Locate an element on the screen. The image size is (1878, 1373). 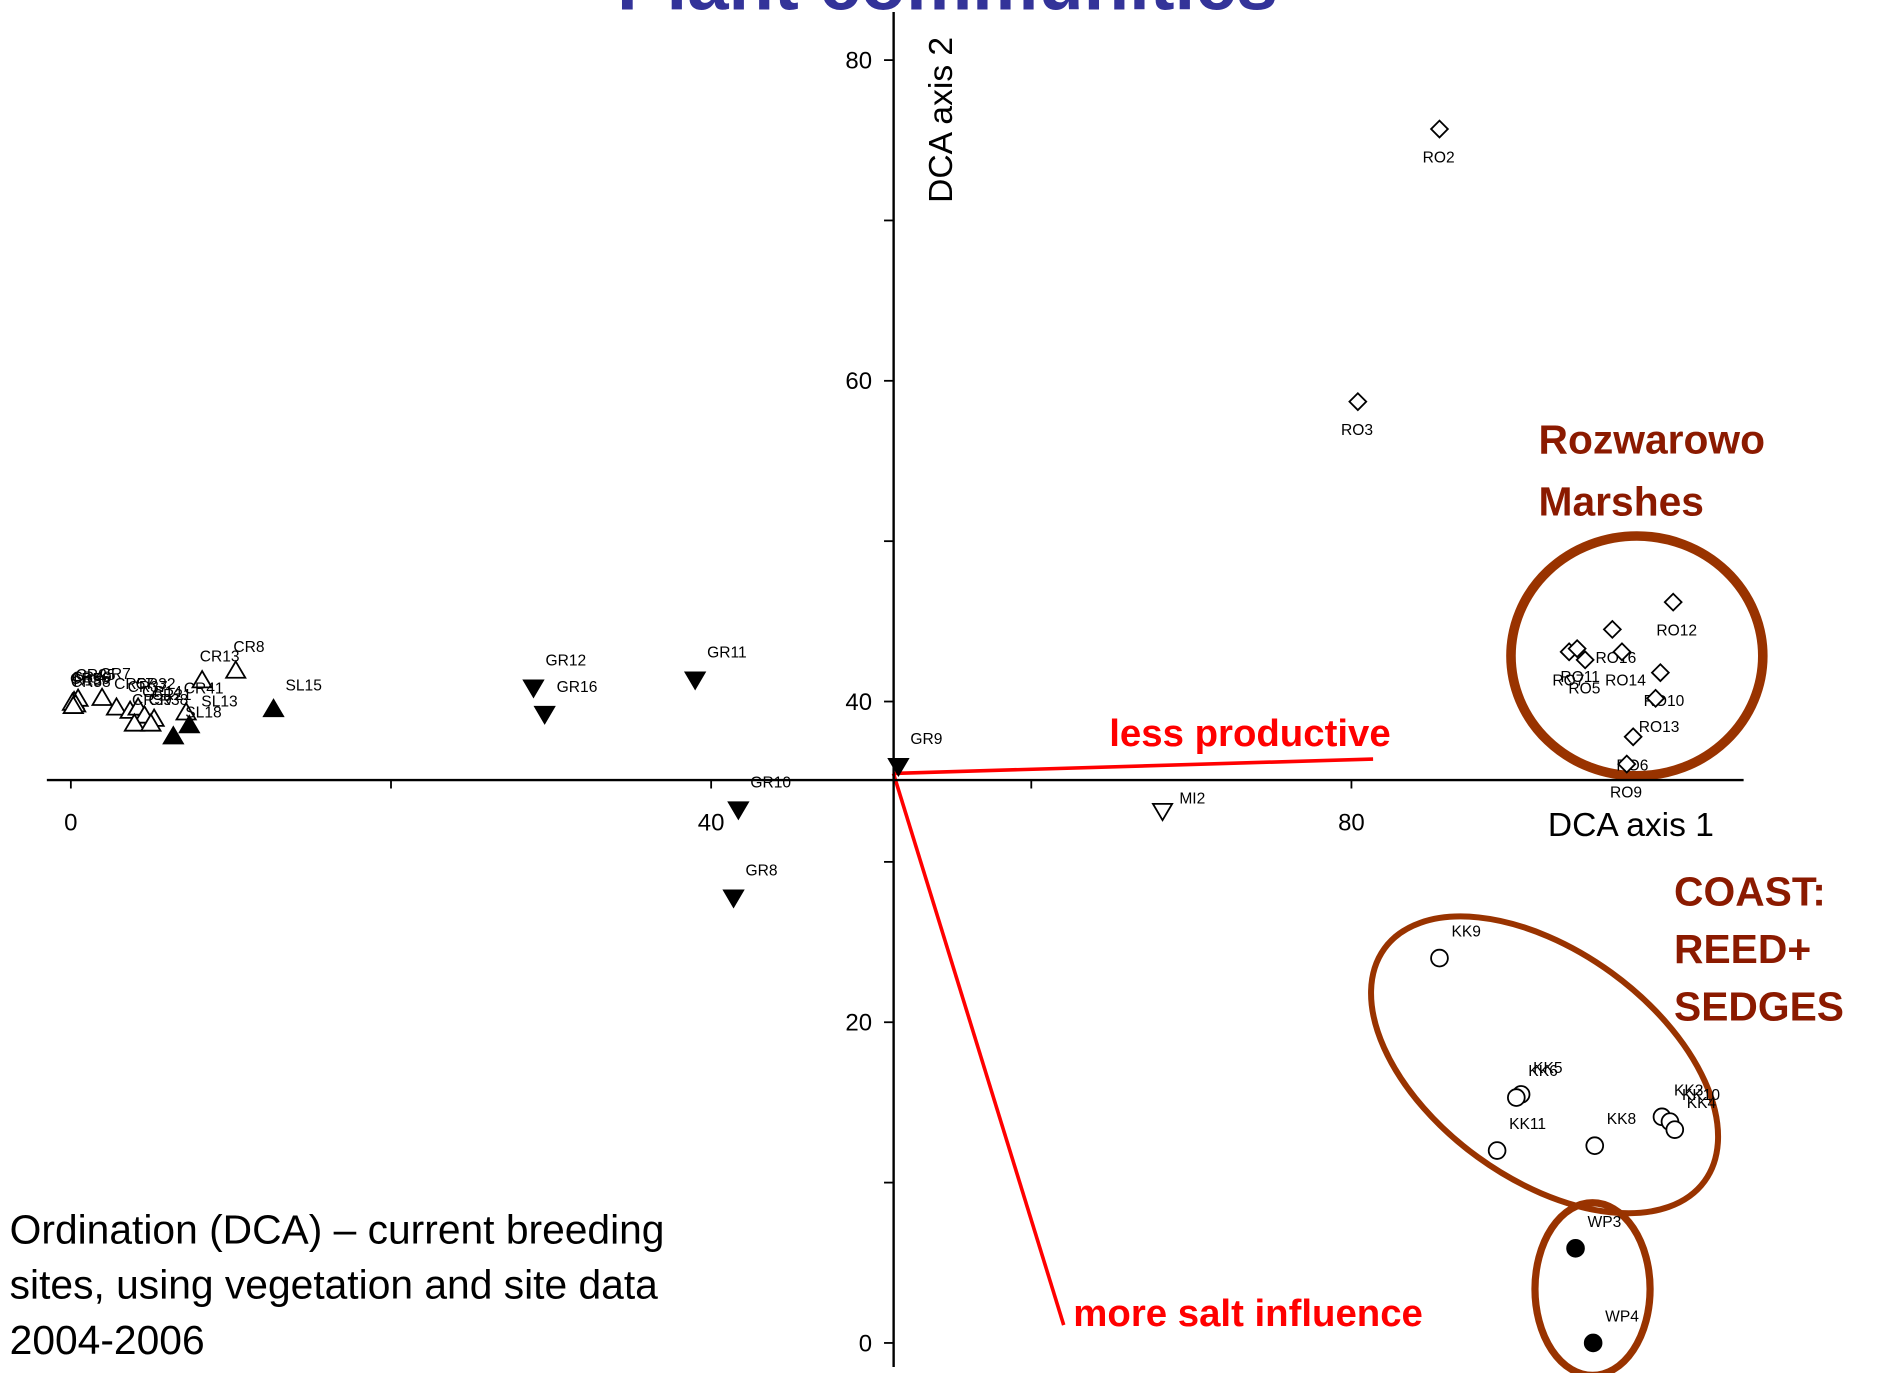
point-label: CR21 is located at coordinates (172, 695).